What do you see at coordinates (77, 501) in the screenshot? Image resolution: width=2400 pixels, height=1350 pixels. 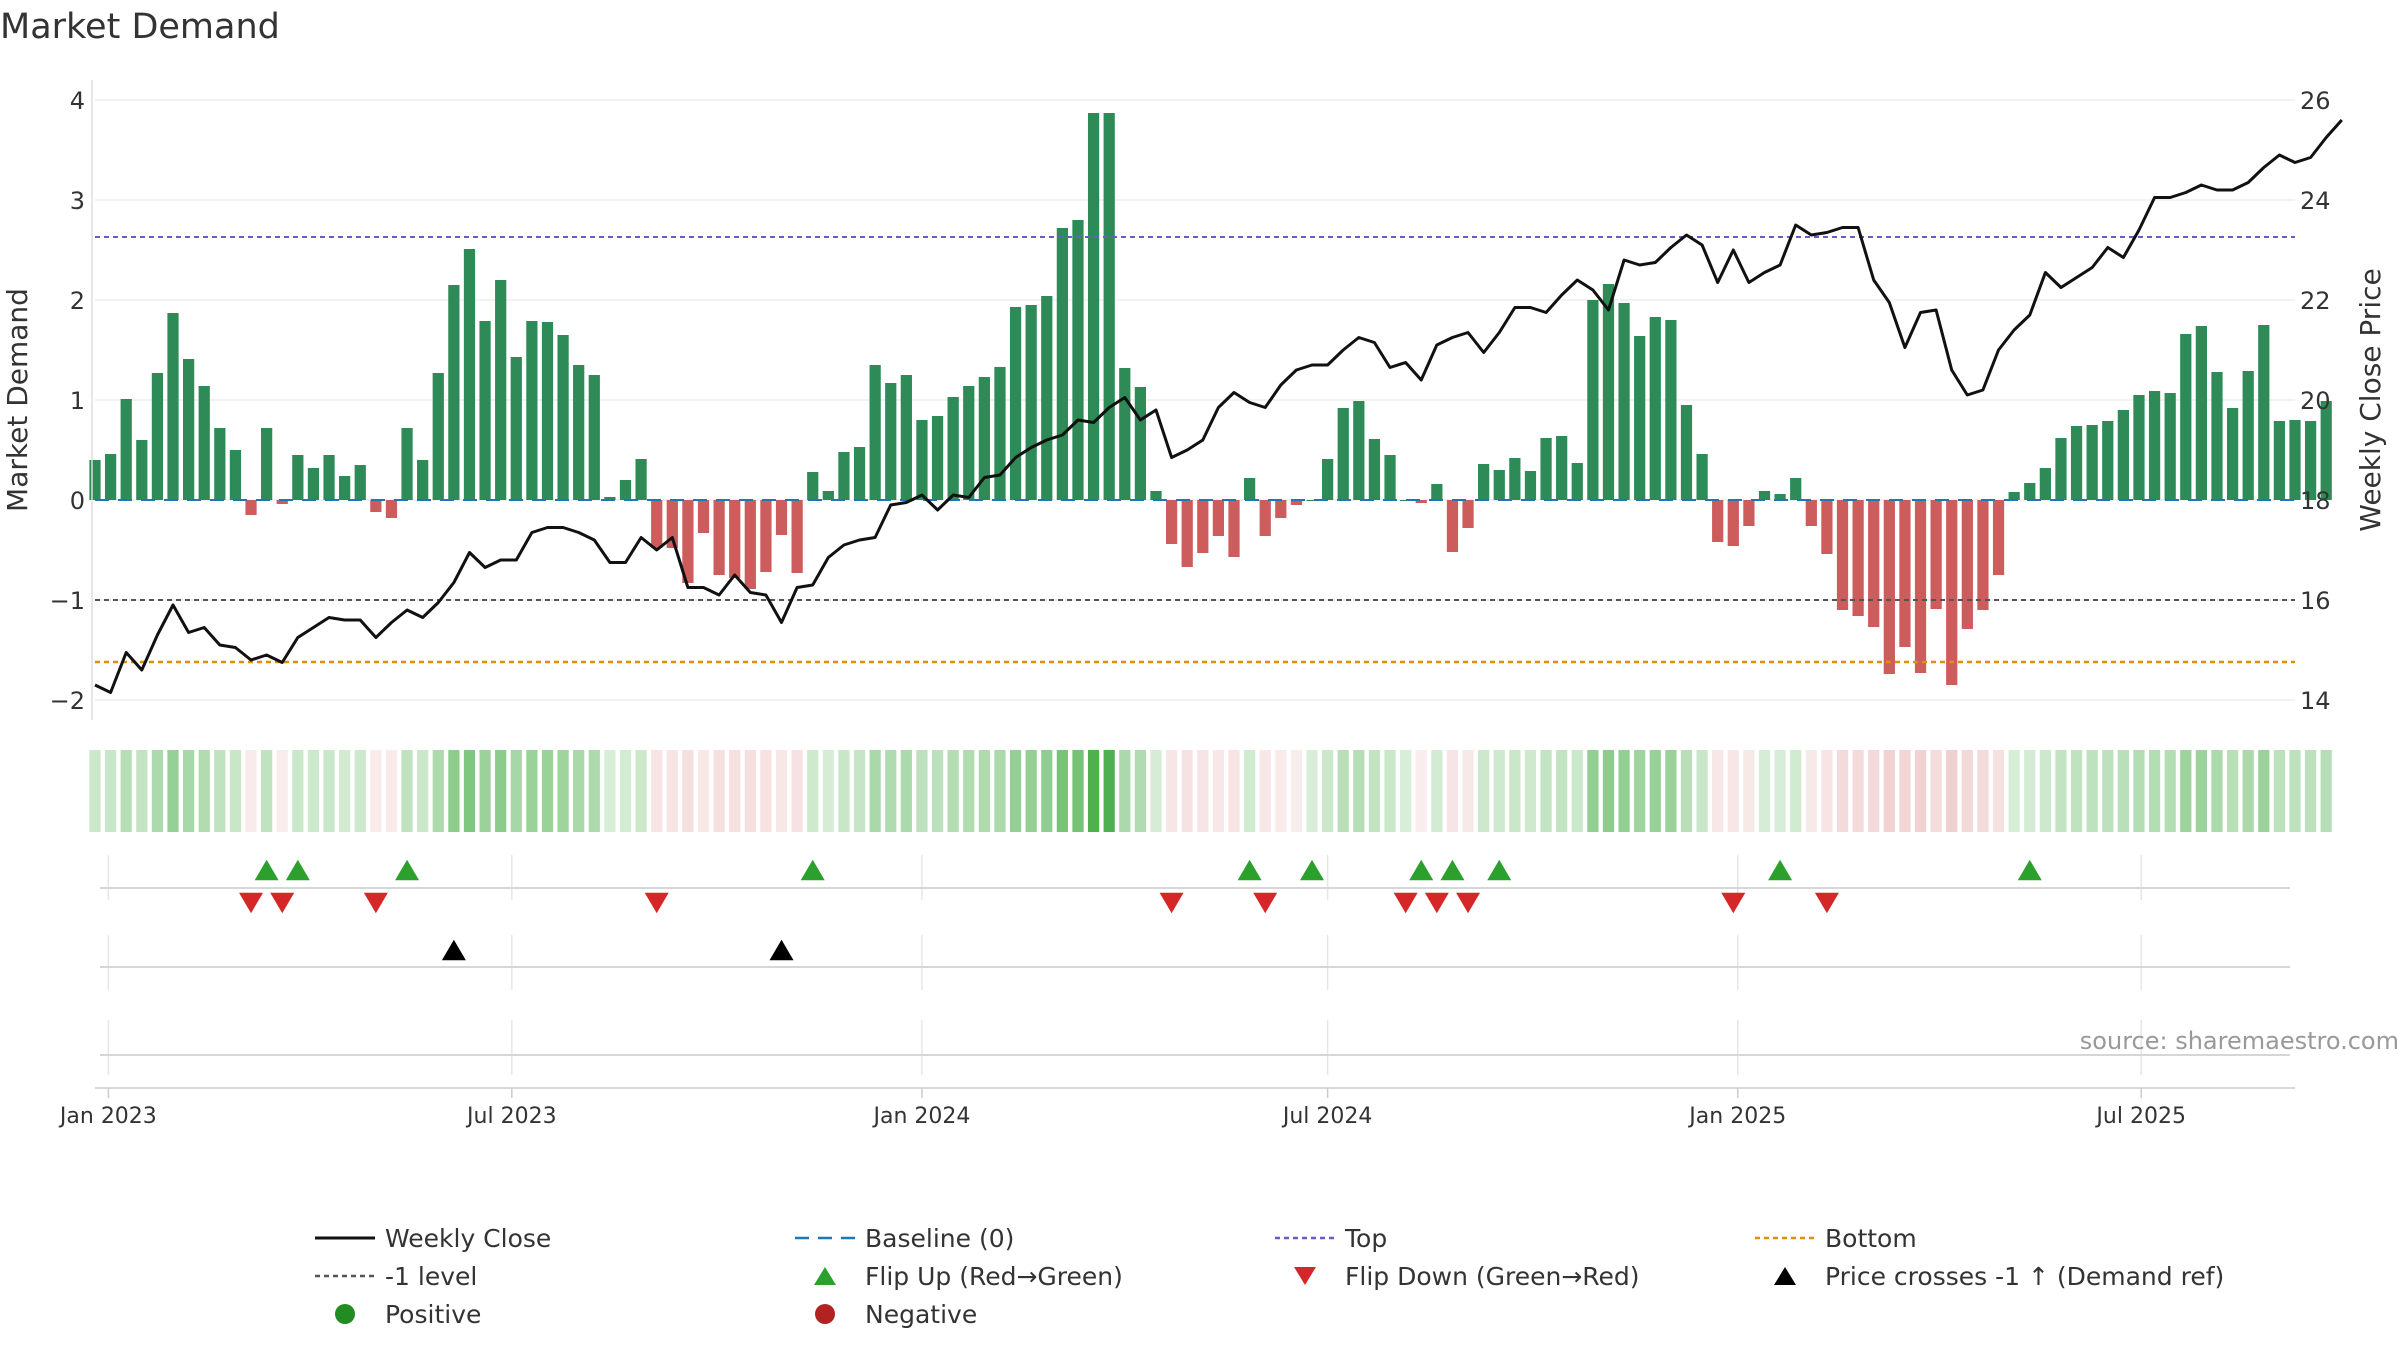 I see `y-tick-label-left: 0` at bounding box center [77, 501].